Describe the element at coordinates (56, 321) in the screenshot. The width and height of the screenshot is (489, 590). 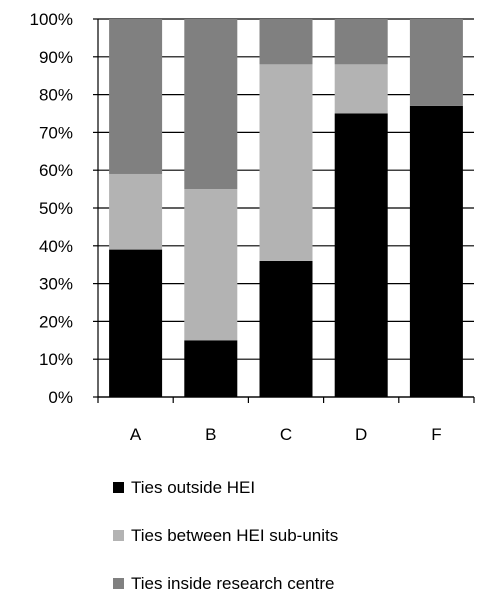
I see `y-tick-label: 20%` at that location.